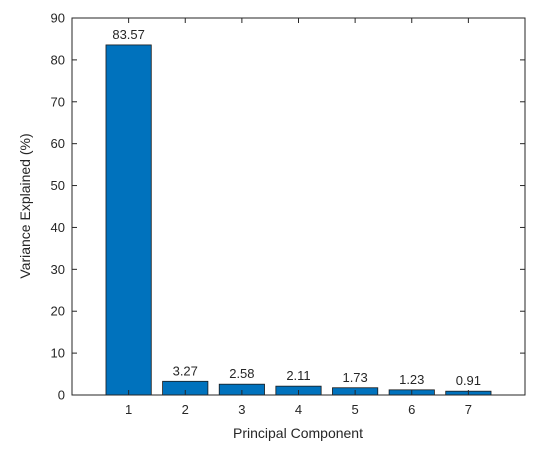 The height and width of the screenshot is (452, 550). Describe the element at coordinates (468, 380) in the screenshot. I see `value-label: 0.91` at that location.